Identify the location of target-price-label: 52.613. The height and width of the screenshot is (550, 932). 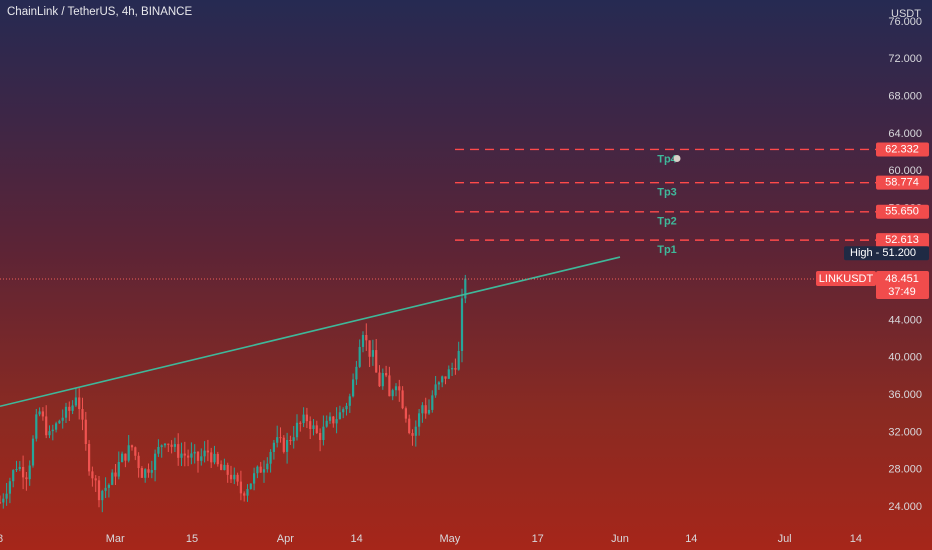
(902, 240).